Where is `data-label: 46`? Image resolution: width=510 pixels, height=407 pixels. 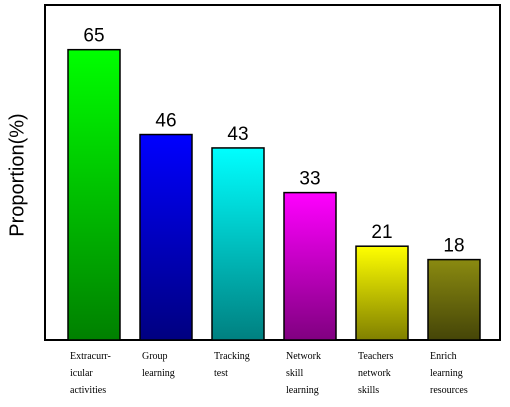
data-label: 46 is located at coordinates (165, 121).